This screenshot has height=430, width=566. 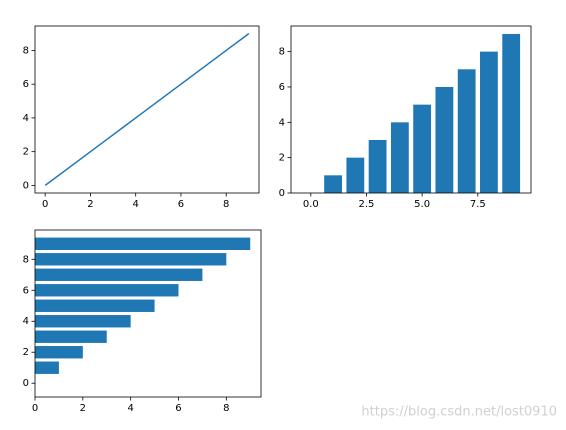 What do you see at coordinates (478, 204) in the screenshot?
I see `x-tick-label: 7.5` at bounding box center [478, 204].